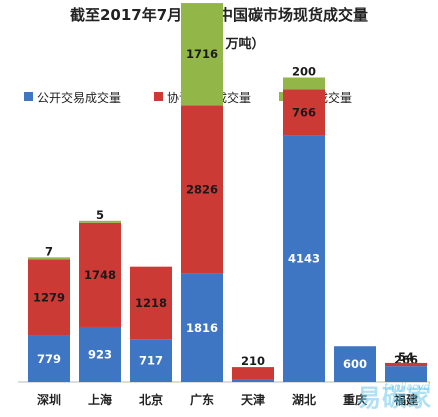 The height and width of the screenshot is (417, 438). I want to click on category-label-4: 天津, so click(253, 399).